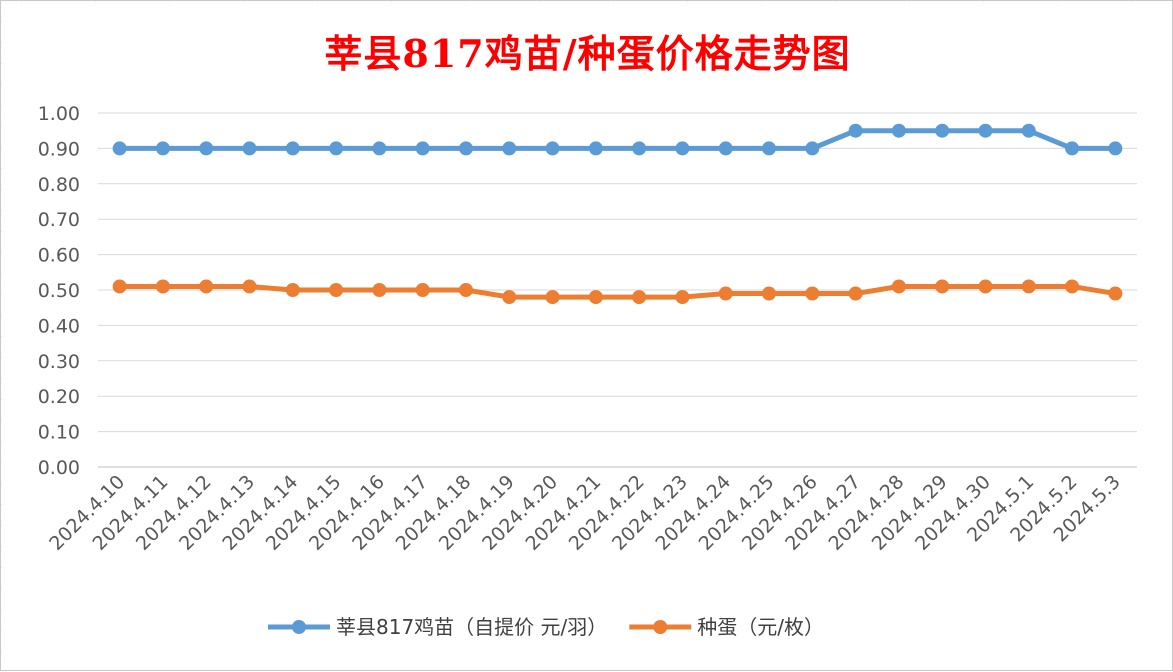 The height and width of the screenshot is (672, 1173). What do you see at coordinates (59, 362) in the screenshot?
I see `y-tick-label: 0.30` at bounding box center [59, 362].